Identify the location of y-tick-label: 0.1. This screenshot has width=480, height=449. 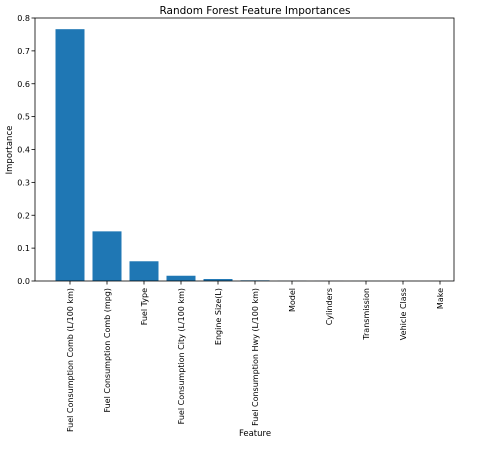
(23, 248).